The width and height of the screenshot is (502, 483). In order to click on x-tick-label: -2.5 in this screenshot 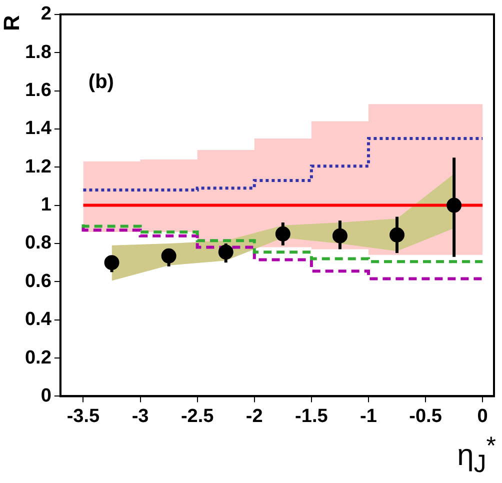, I will do `click(197, 416)`.